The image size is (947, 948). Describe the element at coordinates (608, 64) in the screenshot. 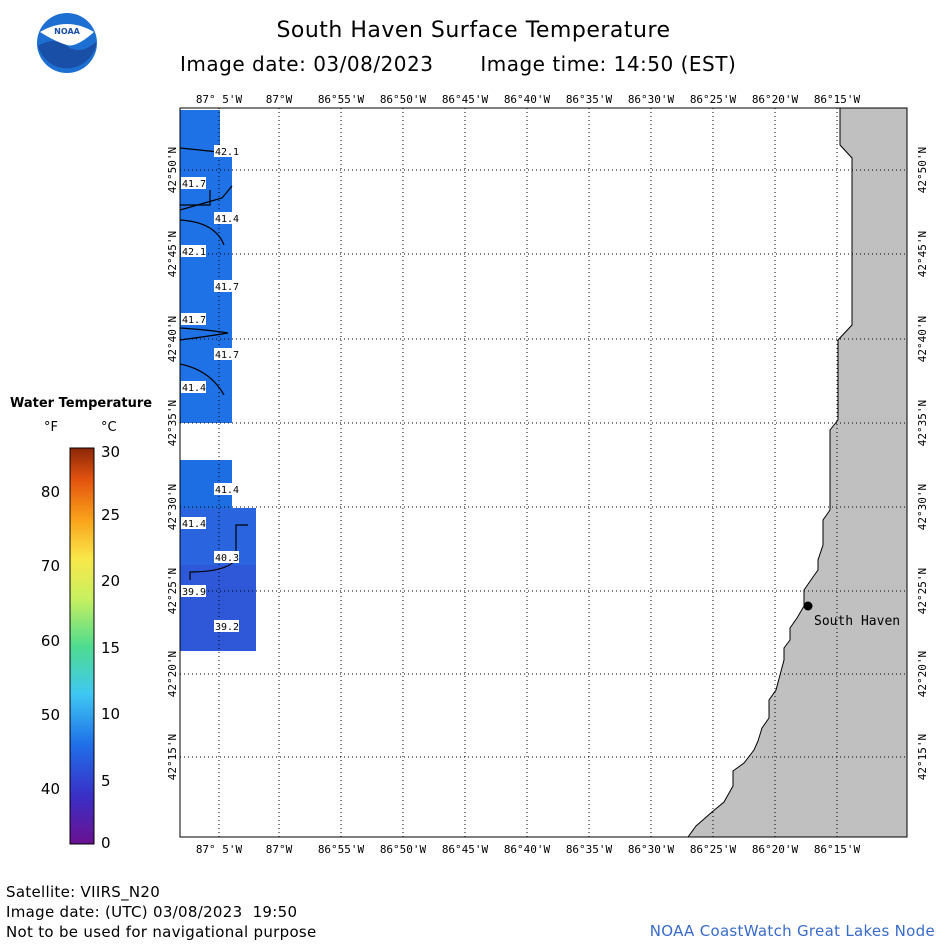

I see `image-time: Image time: 14:50 (EST)` at that location.